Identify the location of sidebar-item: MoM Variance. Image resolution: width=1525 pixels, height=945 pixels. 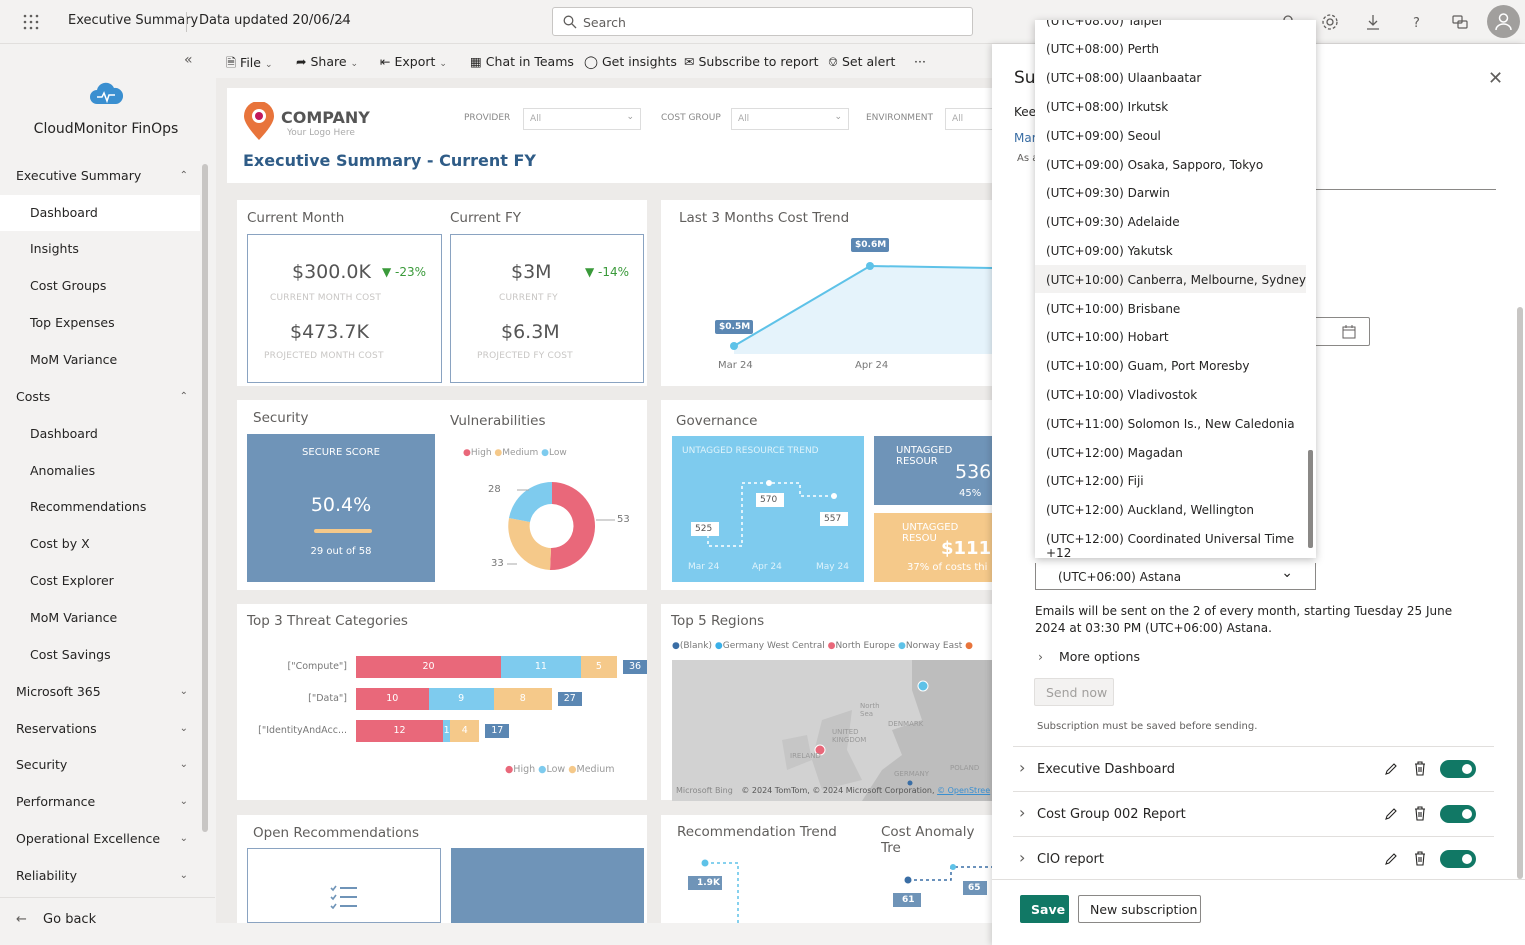
(100, 618).